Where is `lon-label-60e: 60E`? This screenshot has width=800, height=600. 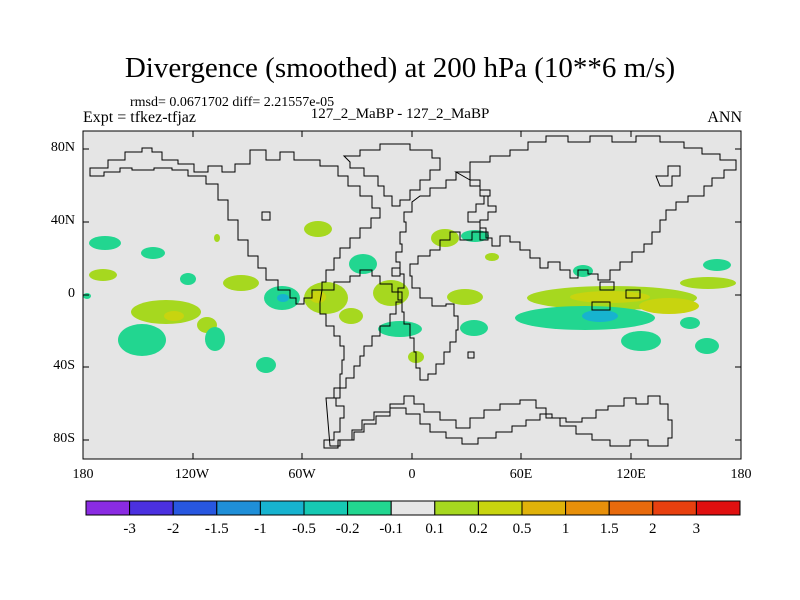 lon-label-60e: 60E is located at coordinates (521, 474).